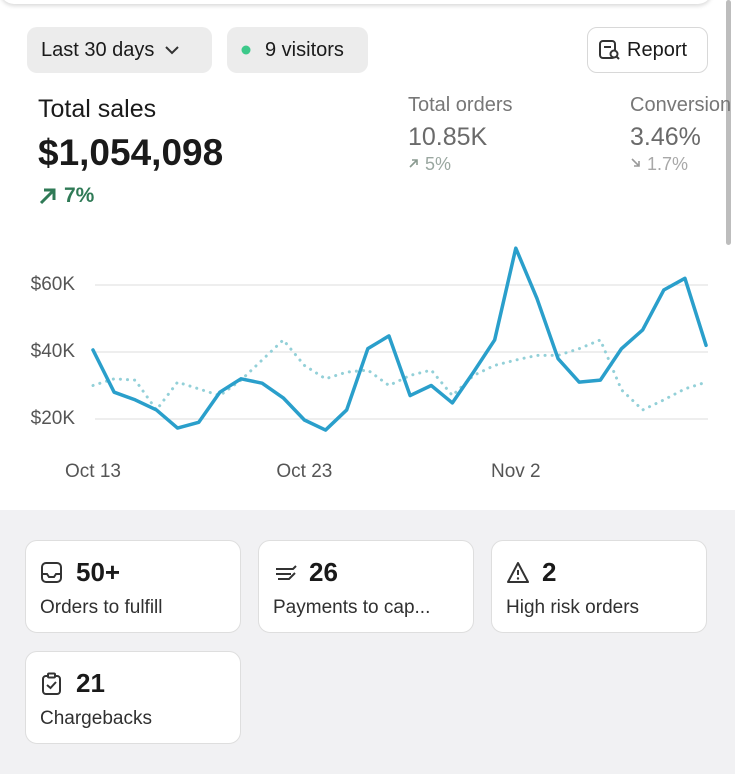  I want to click on clipboard-icon, so click(51, 683).